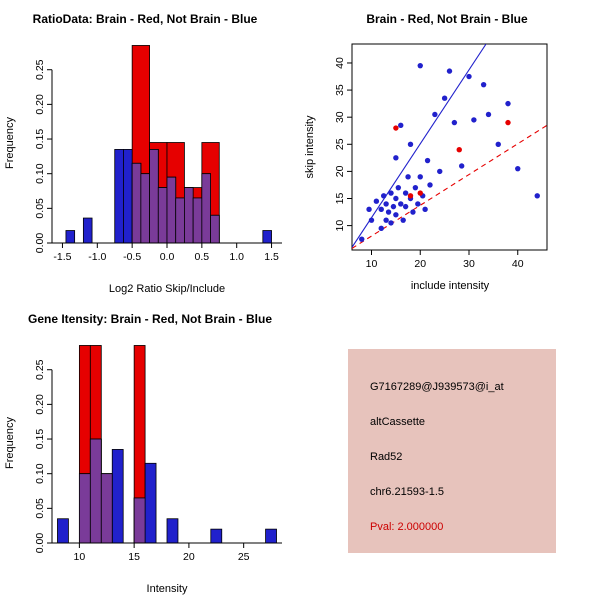  Describe the element at coordinates (202, 257) in the screenshot. I see `svg-text: 0.5` at that location.